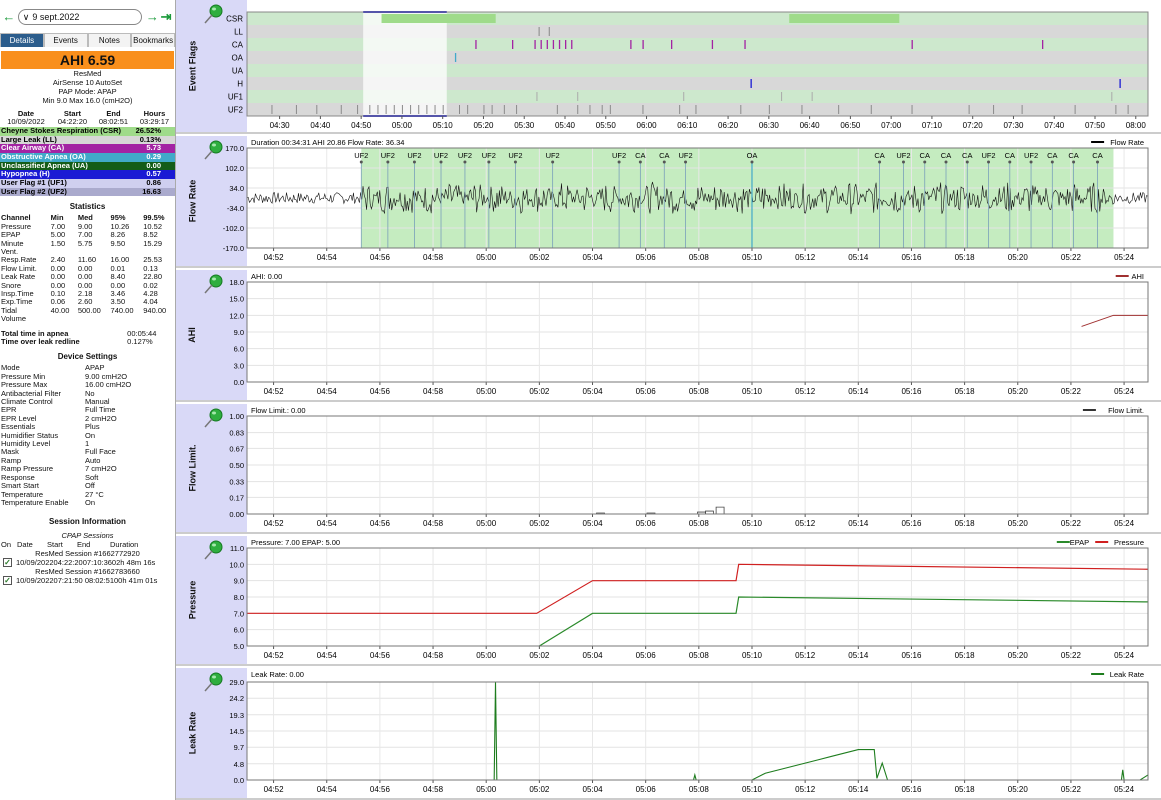 This screenshot has height=800, width=1161. What do you see at coordinates (65, 39) in the screenshot?
I see `tab-events: Events` at bounding box center [65, 39].